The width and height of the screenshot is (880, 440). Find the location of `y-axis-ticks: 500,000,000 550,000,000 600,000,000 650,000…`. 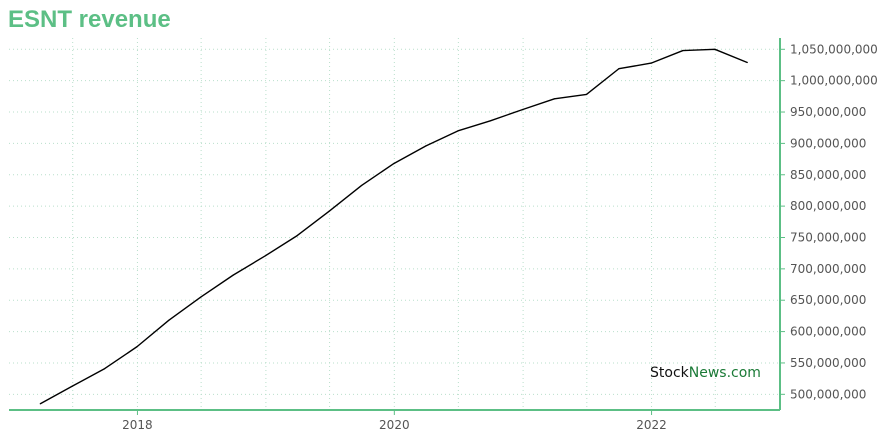

y-axis-ticks: 500,000,000 550,000,000 600,000,000 650,000… is located at coordinates (829, 221).